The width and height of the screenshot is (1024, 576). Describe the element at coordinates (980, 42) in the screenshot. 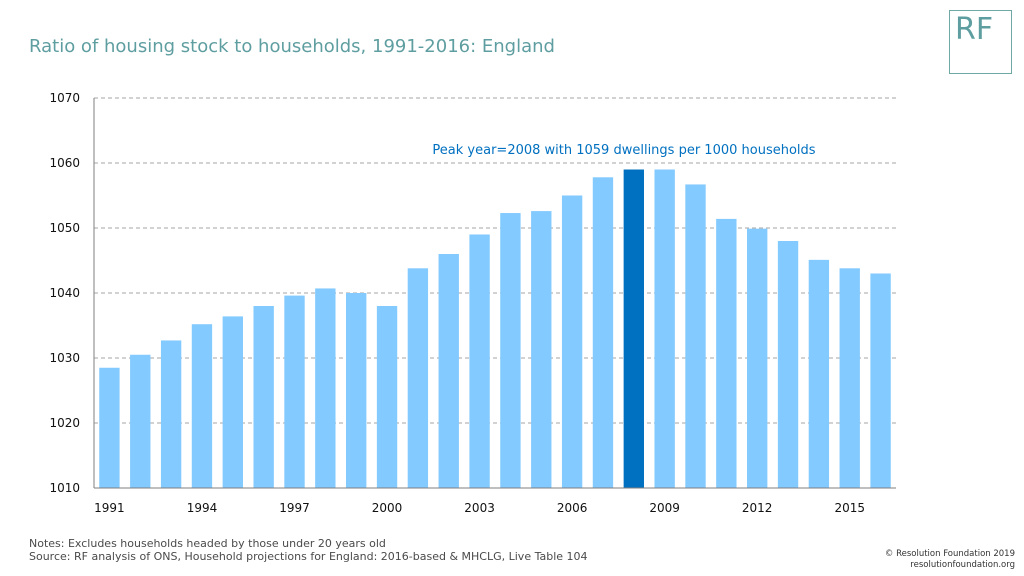

I see `rf-logo: RF` at that location.